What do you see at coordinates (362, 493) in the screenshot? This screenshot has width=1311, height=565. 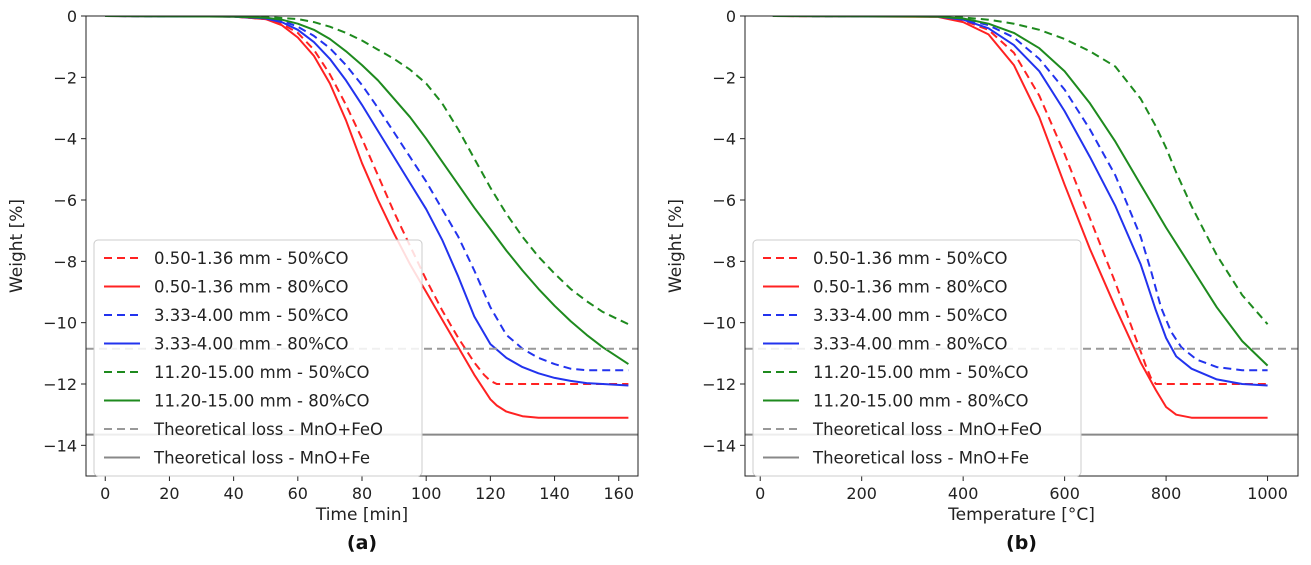 I see `x-tick-label: 80` at bounding box center [362, 493].